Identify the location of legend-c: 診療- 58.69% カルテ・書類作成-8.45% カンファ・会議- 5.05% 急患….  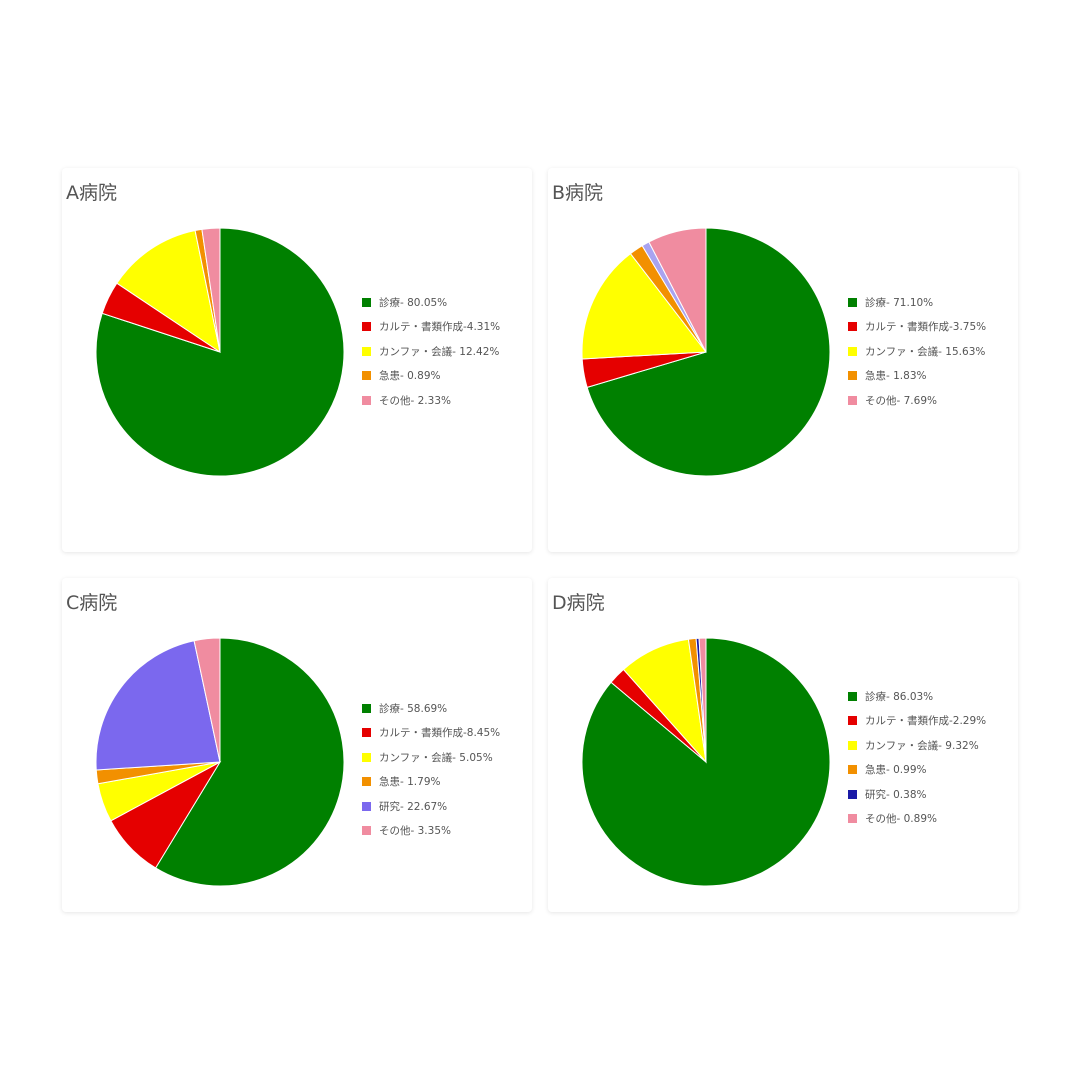
(431, 769).